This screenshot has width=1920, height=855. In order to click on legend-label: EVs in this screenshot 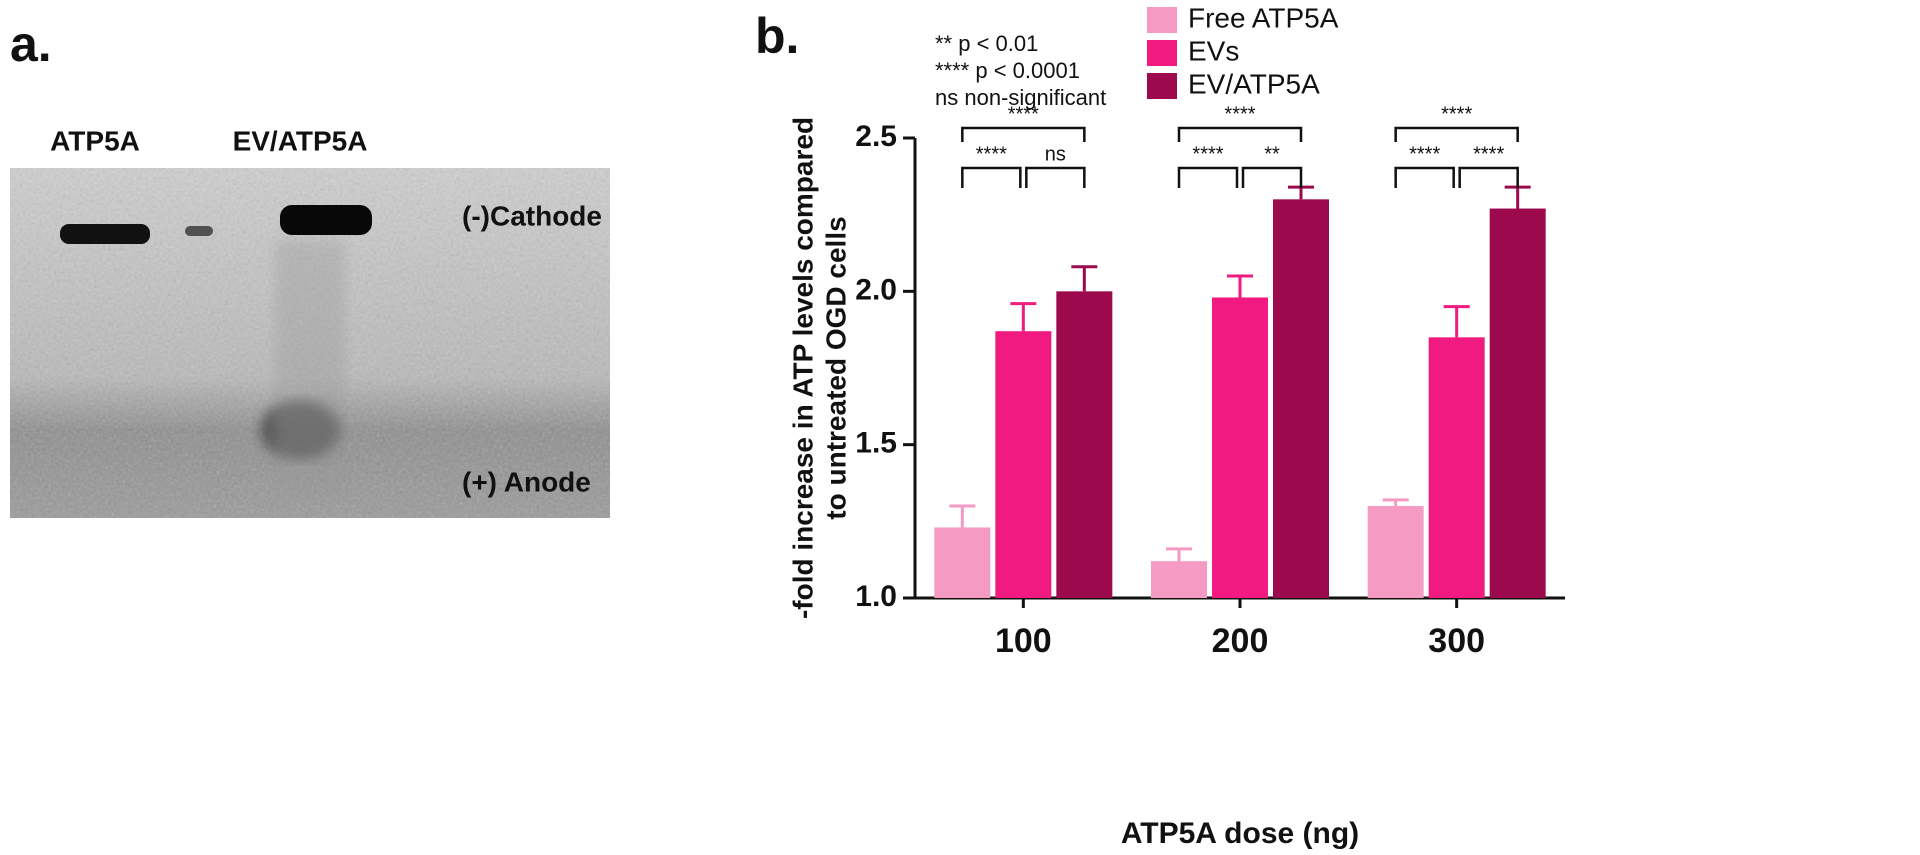, I will do `click(1213, 50)`.